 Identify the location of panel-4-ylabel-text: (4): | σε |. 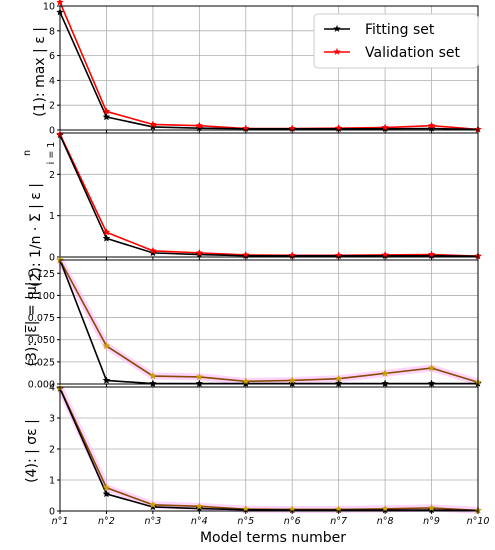
(32, 451).